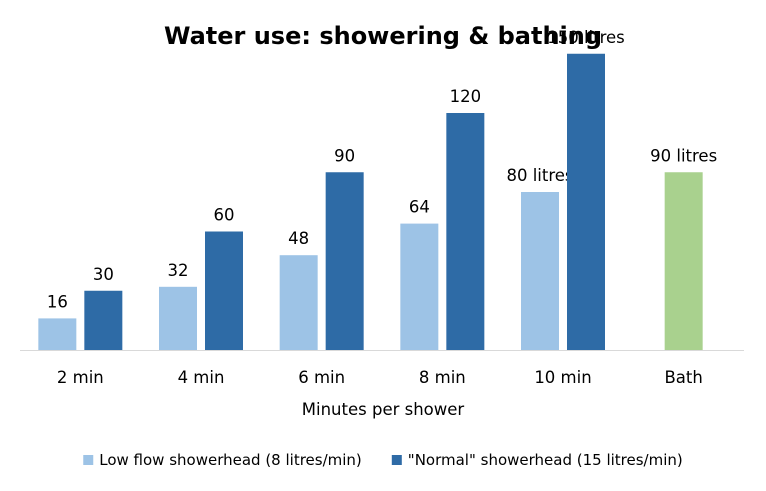 The height and width of the screenshot is (491, 766). I want to click on x-tick-label-4: 8 min, so click(442, 377).